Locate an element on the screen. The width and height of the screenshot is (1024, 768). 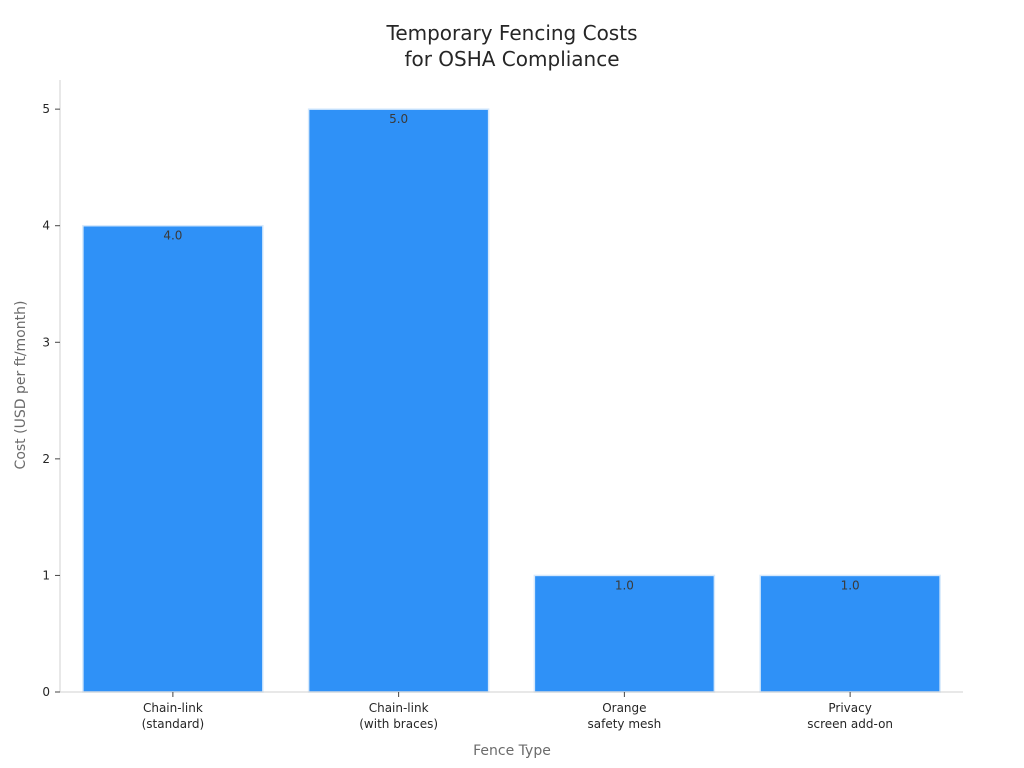
bar-value-label-2: 1.0 is located at coordinates (624, 585).